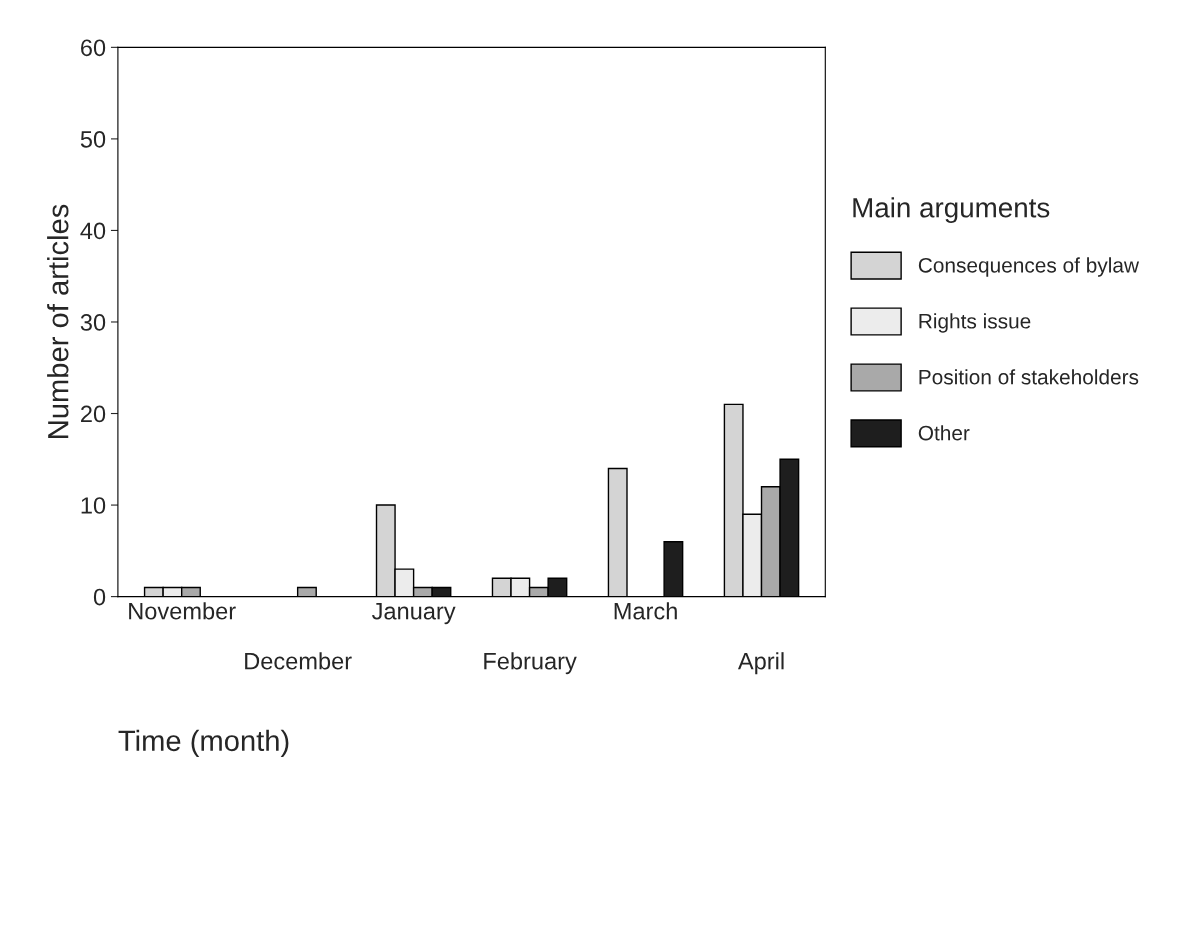  What do you see at coordinates (203, 743) in the screenshot?
I see `x-axis-title: Time (month)` at bounding box center [203, 743].